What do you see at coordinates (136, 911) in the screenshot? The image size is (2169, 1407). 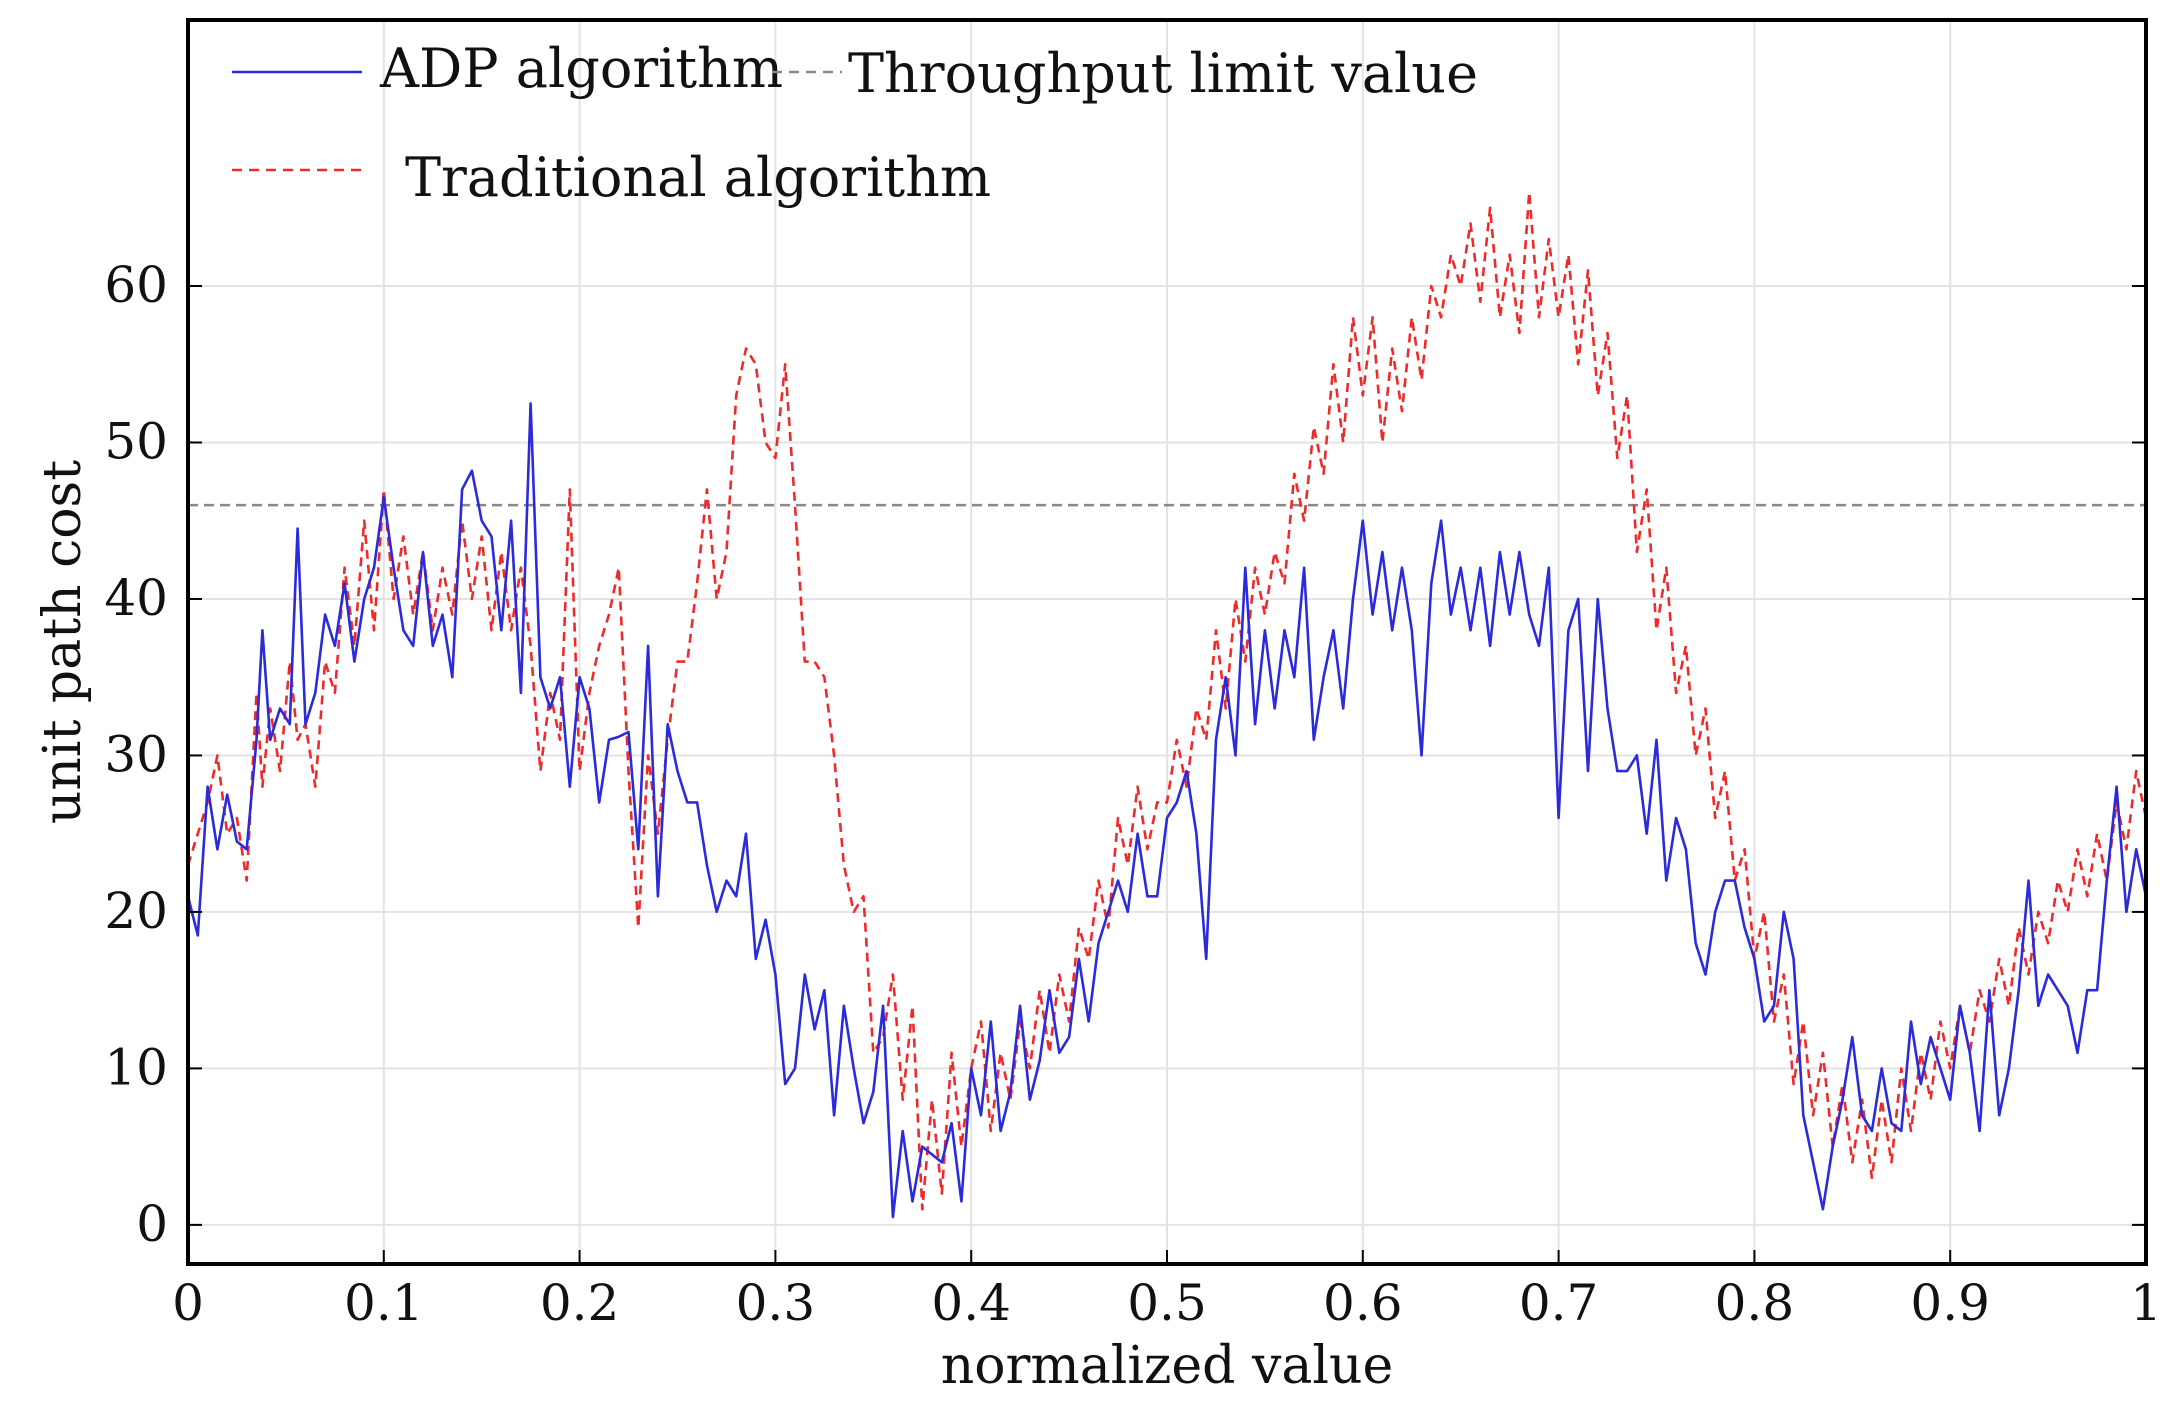 I see `y-tick-label: 20` at bounding box center [136, 911].